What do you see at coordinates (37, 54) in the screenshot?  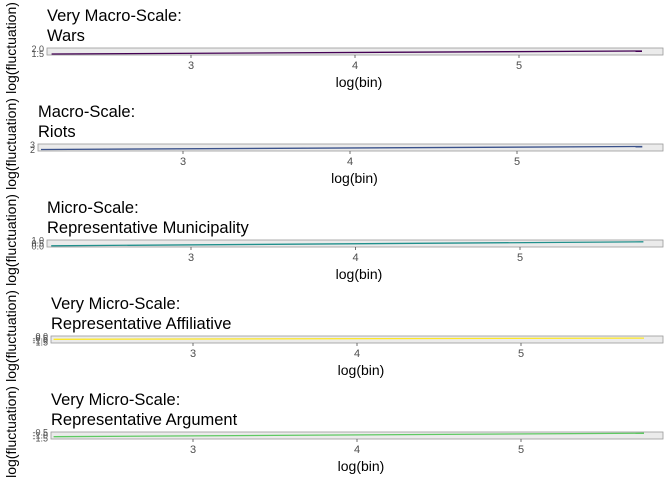 I see `y-tick-label: 1.5` at bounding box center [37, 54].